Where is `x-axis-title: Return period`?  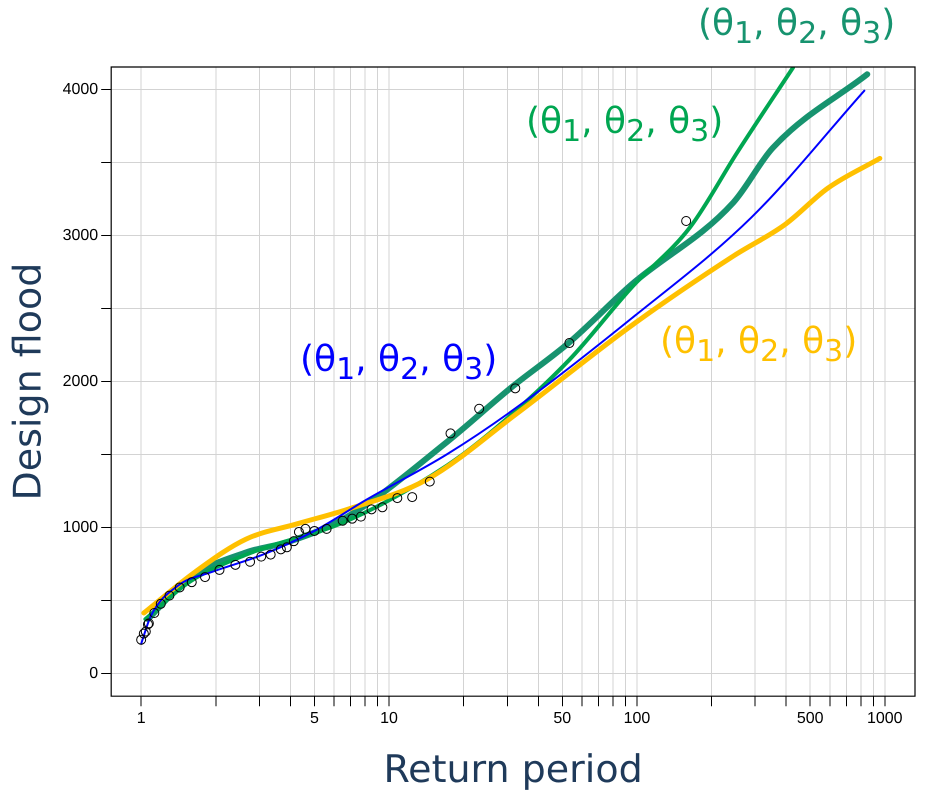
x-axis-title: Return period is located at coordinates (513, 769).